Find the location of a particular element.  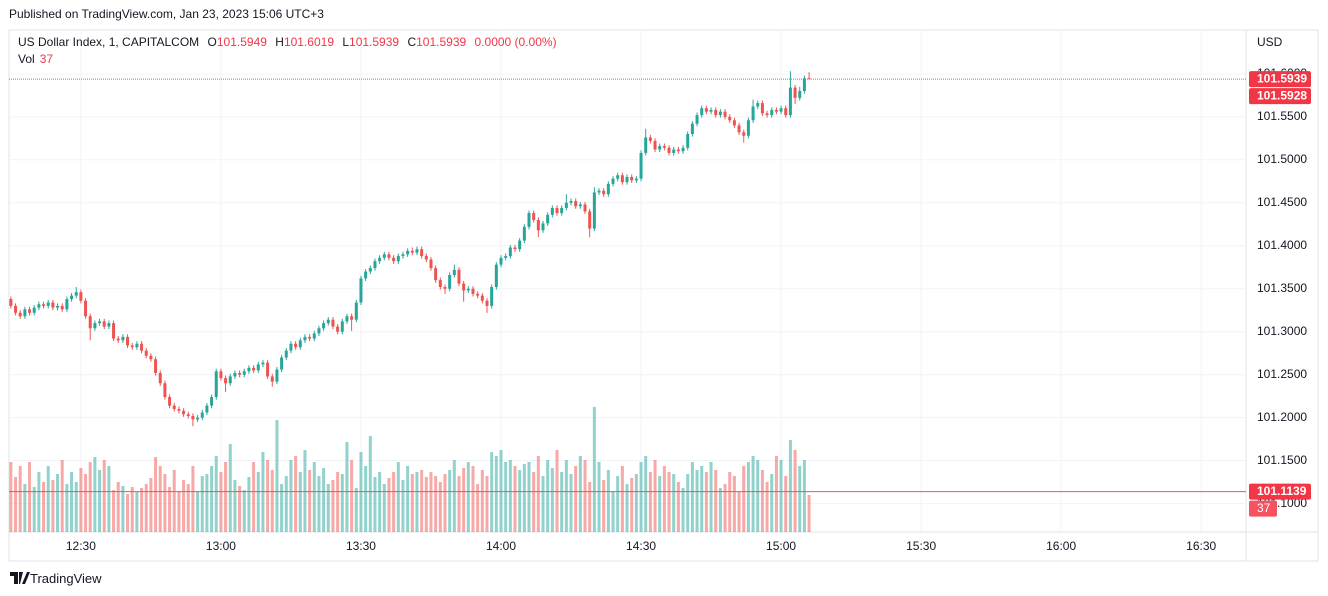

open-value: 101.5949 is located at coordinates (241, 42).